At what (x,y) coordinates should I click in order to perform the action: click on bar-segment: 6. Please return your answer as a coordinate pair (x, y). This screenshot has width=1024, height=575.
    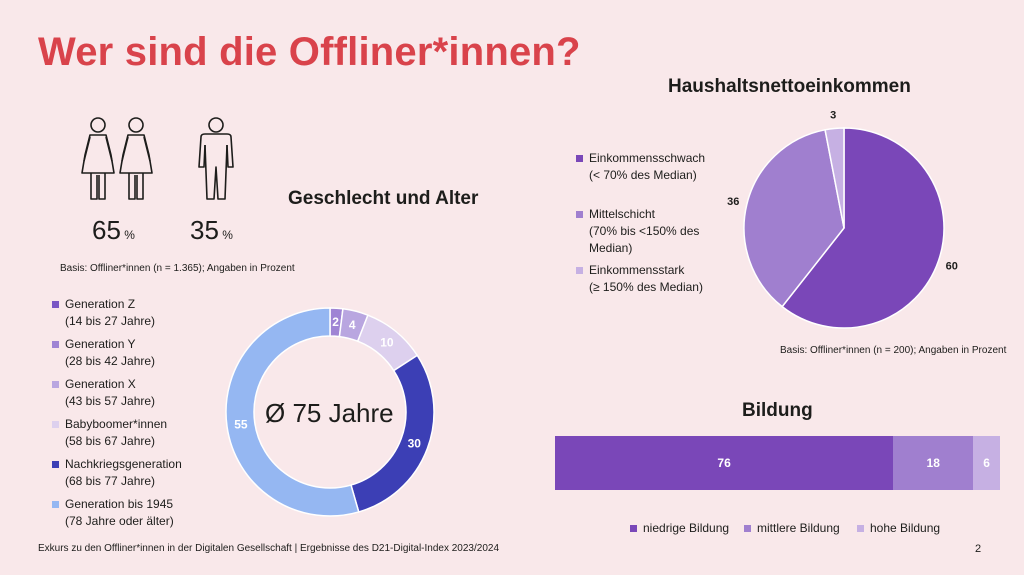
    Looking at the image, I should click on (986, 463).